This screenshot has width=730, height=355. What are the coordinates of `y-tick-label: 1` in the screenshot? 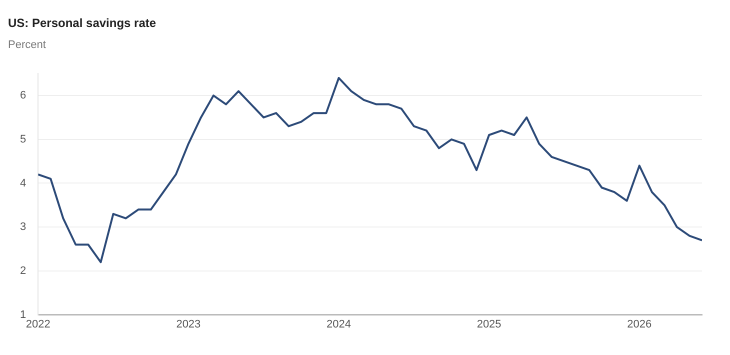 It's located at (23, 314).